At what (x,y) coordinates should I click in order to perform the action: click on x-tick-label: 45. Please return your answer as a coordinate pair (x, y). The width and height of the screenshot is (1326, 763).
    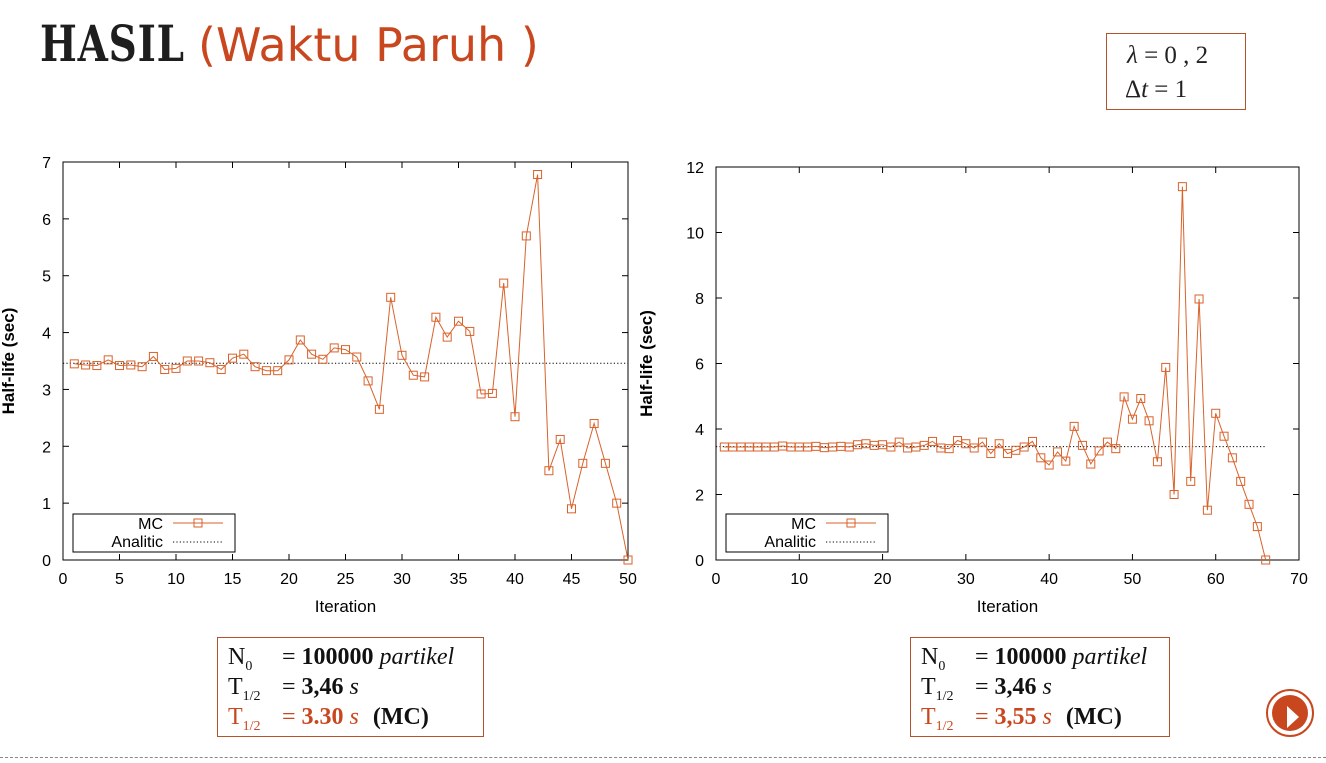
    Looking at the image, I should click on (572, 579).